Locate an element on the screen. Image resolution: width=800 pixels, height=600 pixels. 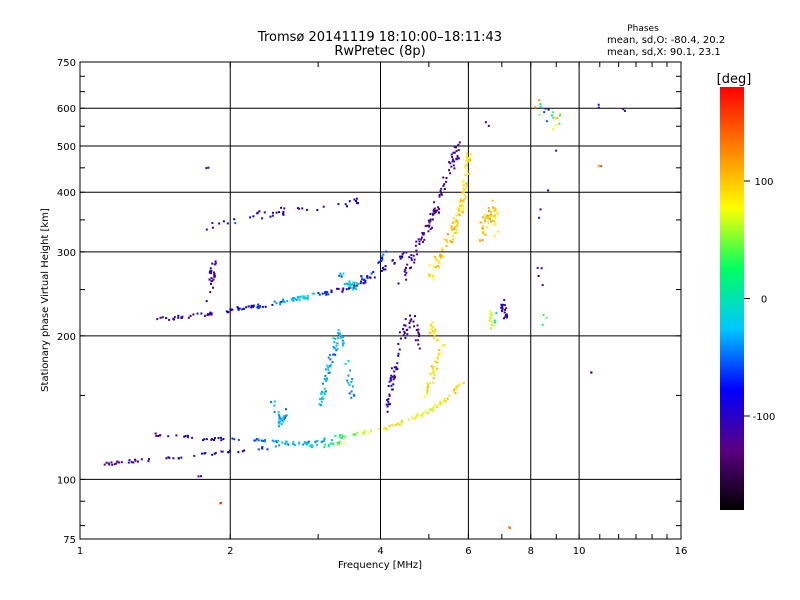
x-tick-label: 16 is located at coordinates (681, 551).